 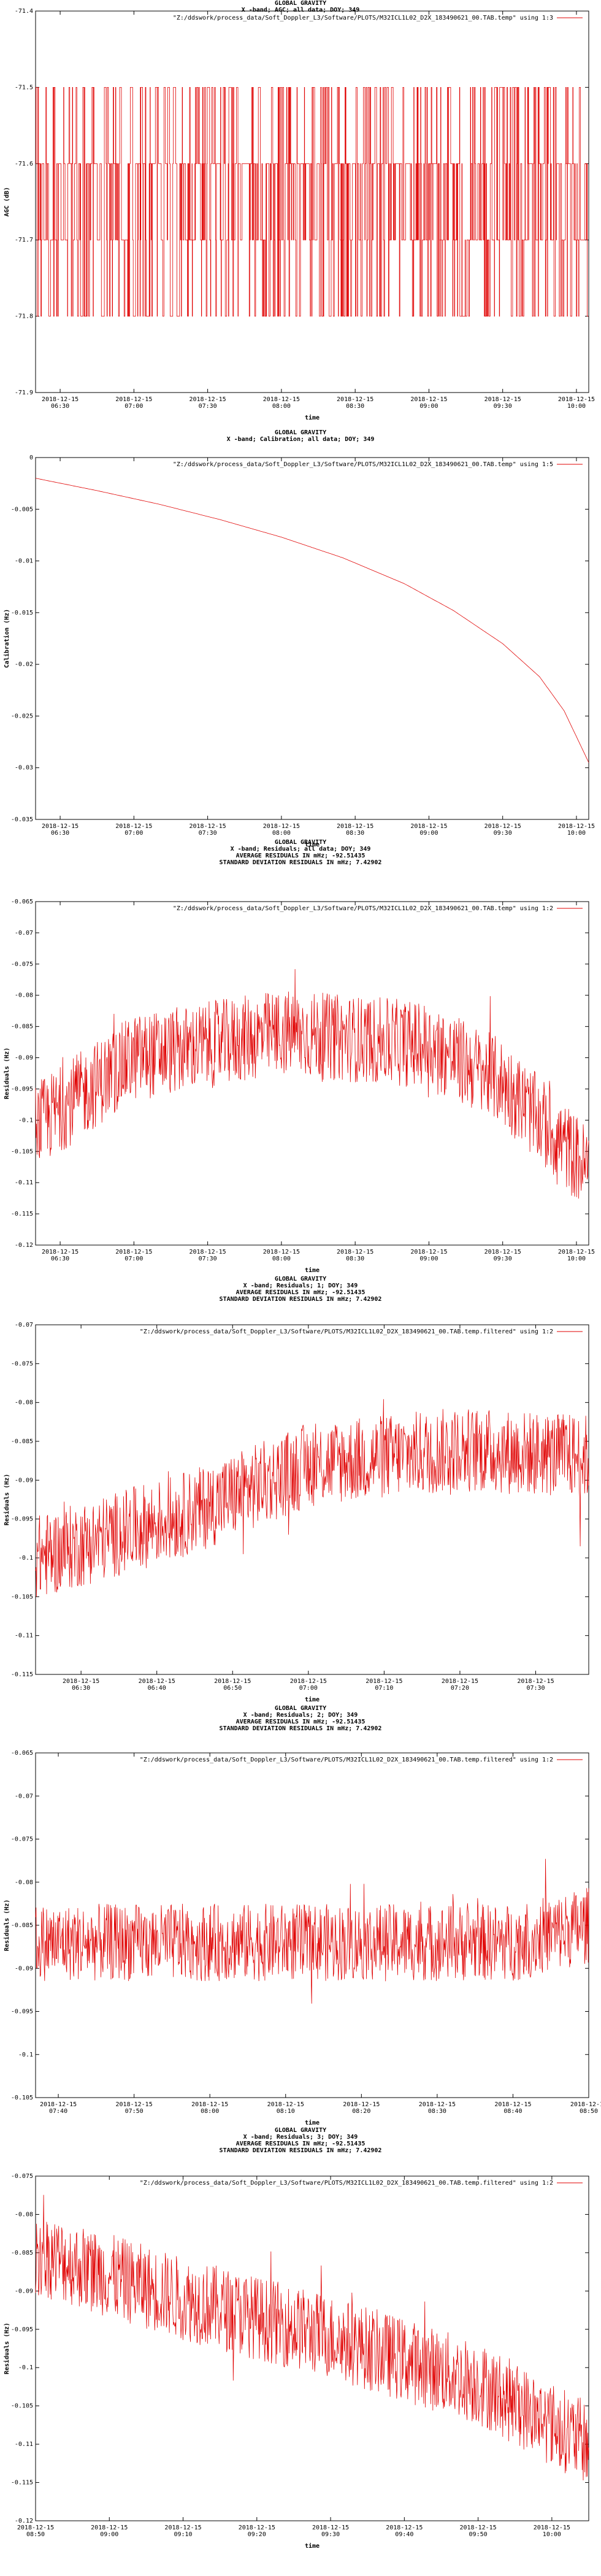 I want to click on chart-subtitle: X -band; AGC; all data; DOY; 349, so click(x=301, y=10).